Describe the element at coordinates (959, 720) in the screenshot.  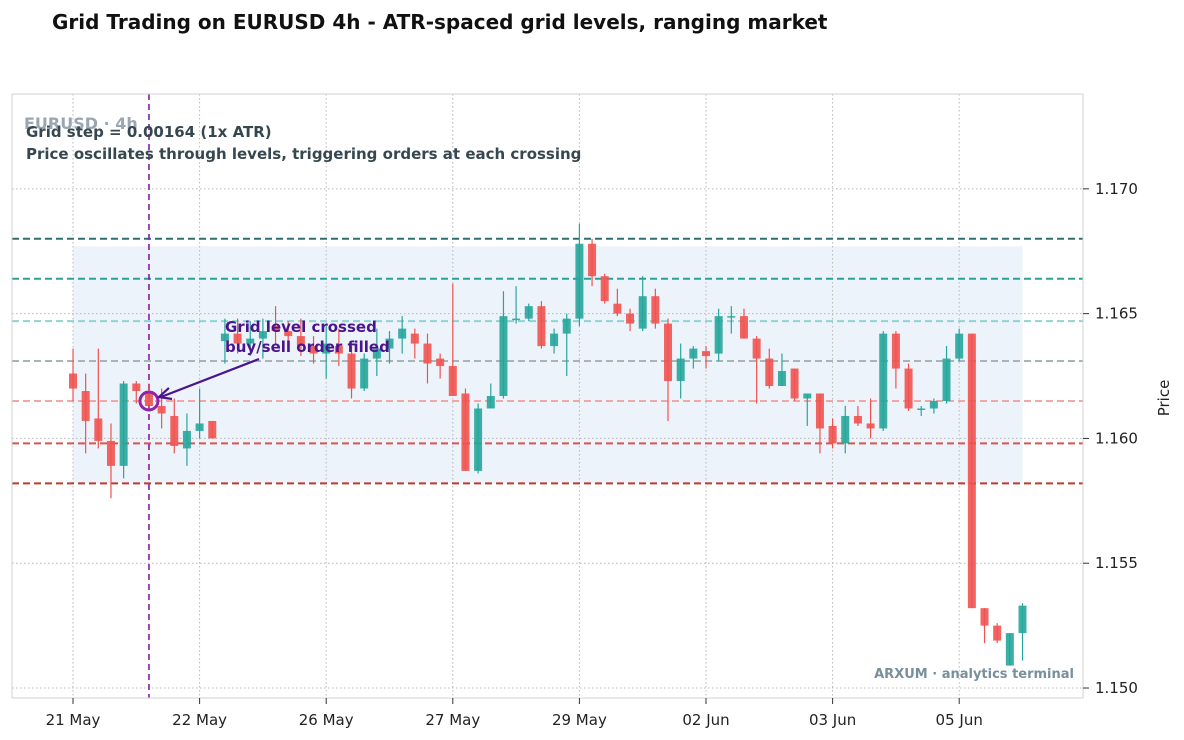
I see `x-tick-label: 05 Jun` at that location.